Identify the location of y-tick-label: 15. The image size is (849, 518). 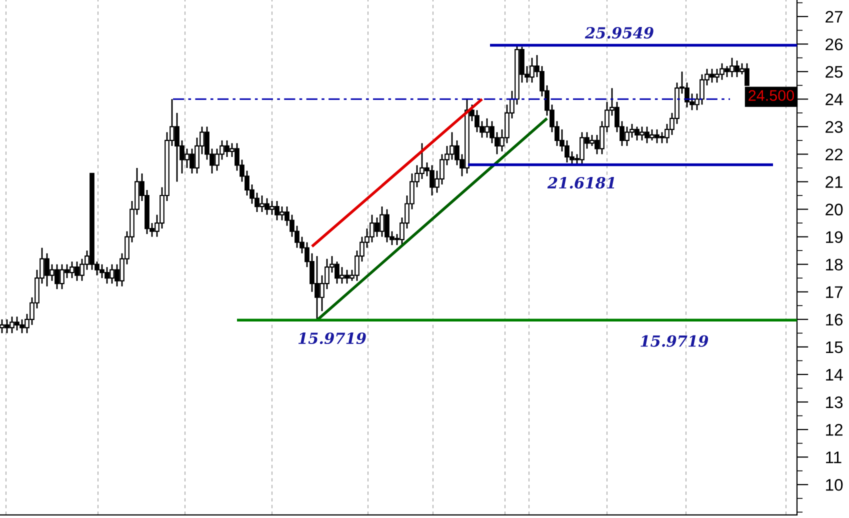
(834, 348).